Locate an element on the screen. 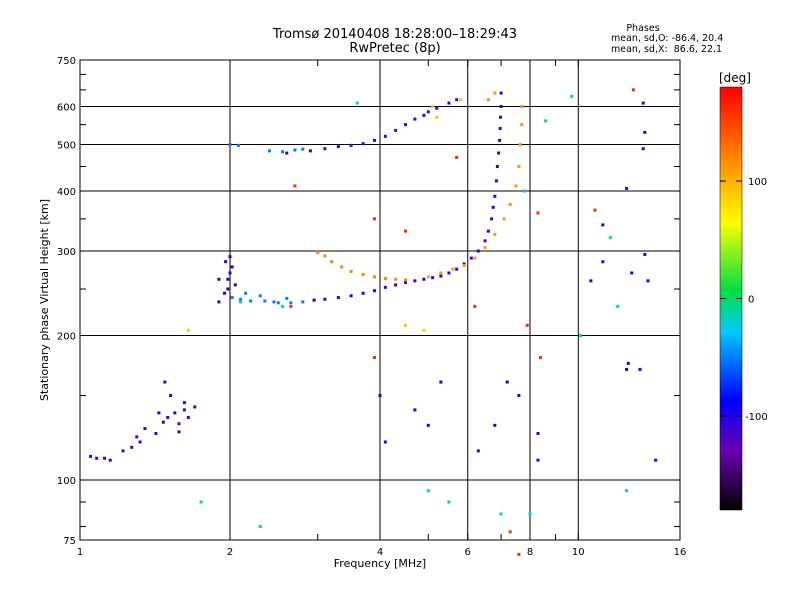  x-tick-label: 4 is located at coordinates (380, 552).